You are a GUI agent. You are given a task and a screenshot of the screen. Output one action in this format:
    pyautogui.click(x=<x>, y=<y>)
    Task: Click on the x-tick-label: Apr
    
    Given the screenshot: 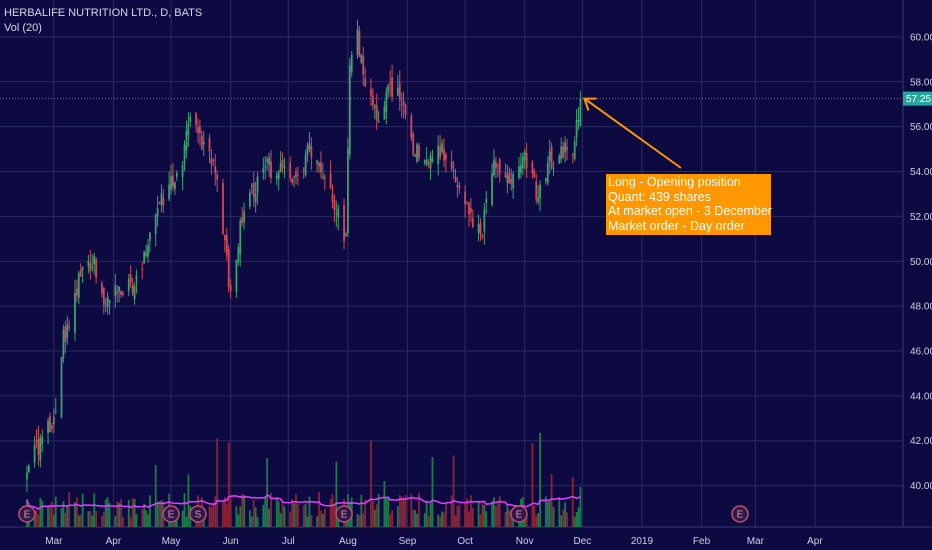 What is the action you would take?
    pyautogui.click(x=114, y=541)
    